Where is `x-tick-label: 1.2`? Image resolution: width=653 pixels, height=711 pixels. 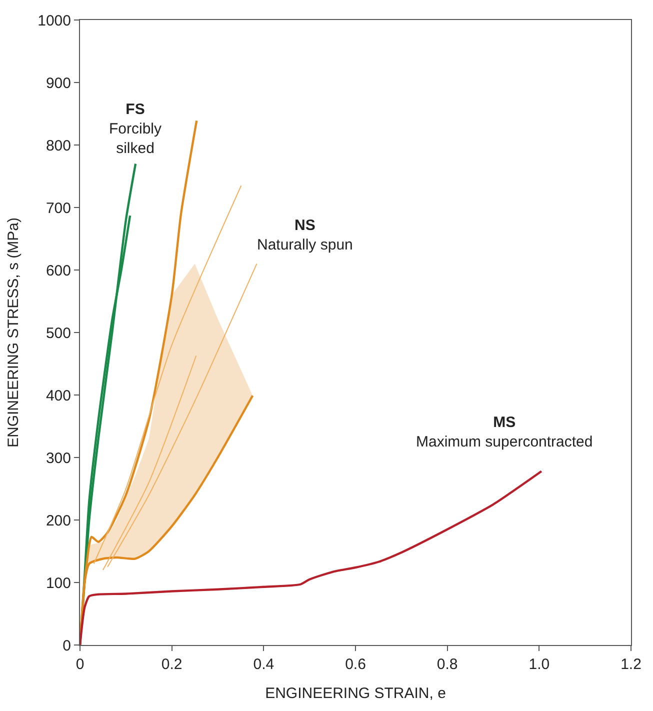 x-tick-label: 1.2 is located at coordinates (631, 664).